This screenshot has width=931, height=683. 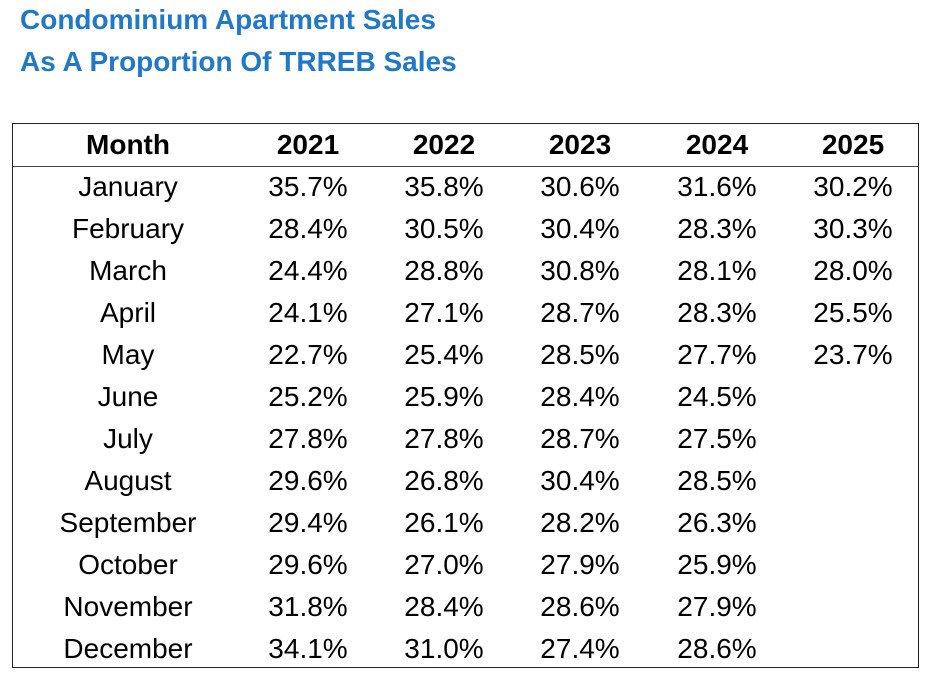 What do you see at coordinates (308, 144) in the screenshot?
I see `column-header-y2021: 2021` at bounding box center [308, 144].